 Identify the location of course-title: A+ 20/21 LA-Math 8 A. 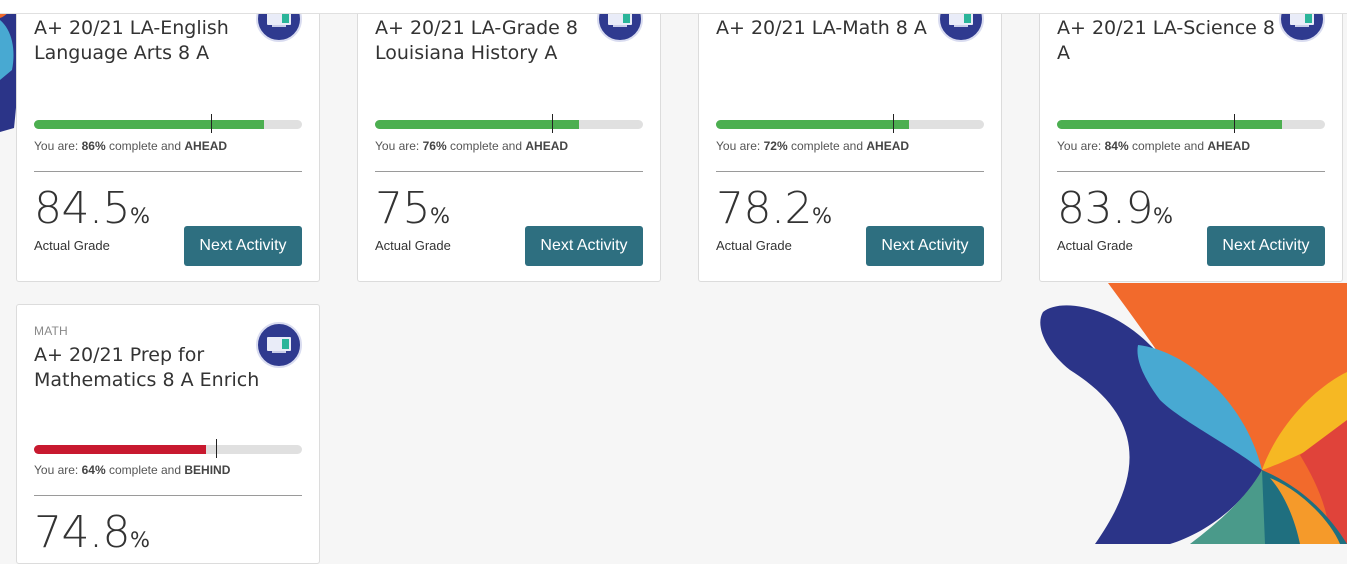
(821, 28).